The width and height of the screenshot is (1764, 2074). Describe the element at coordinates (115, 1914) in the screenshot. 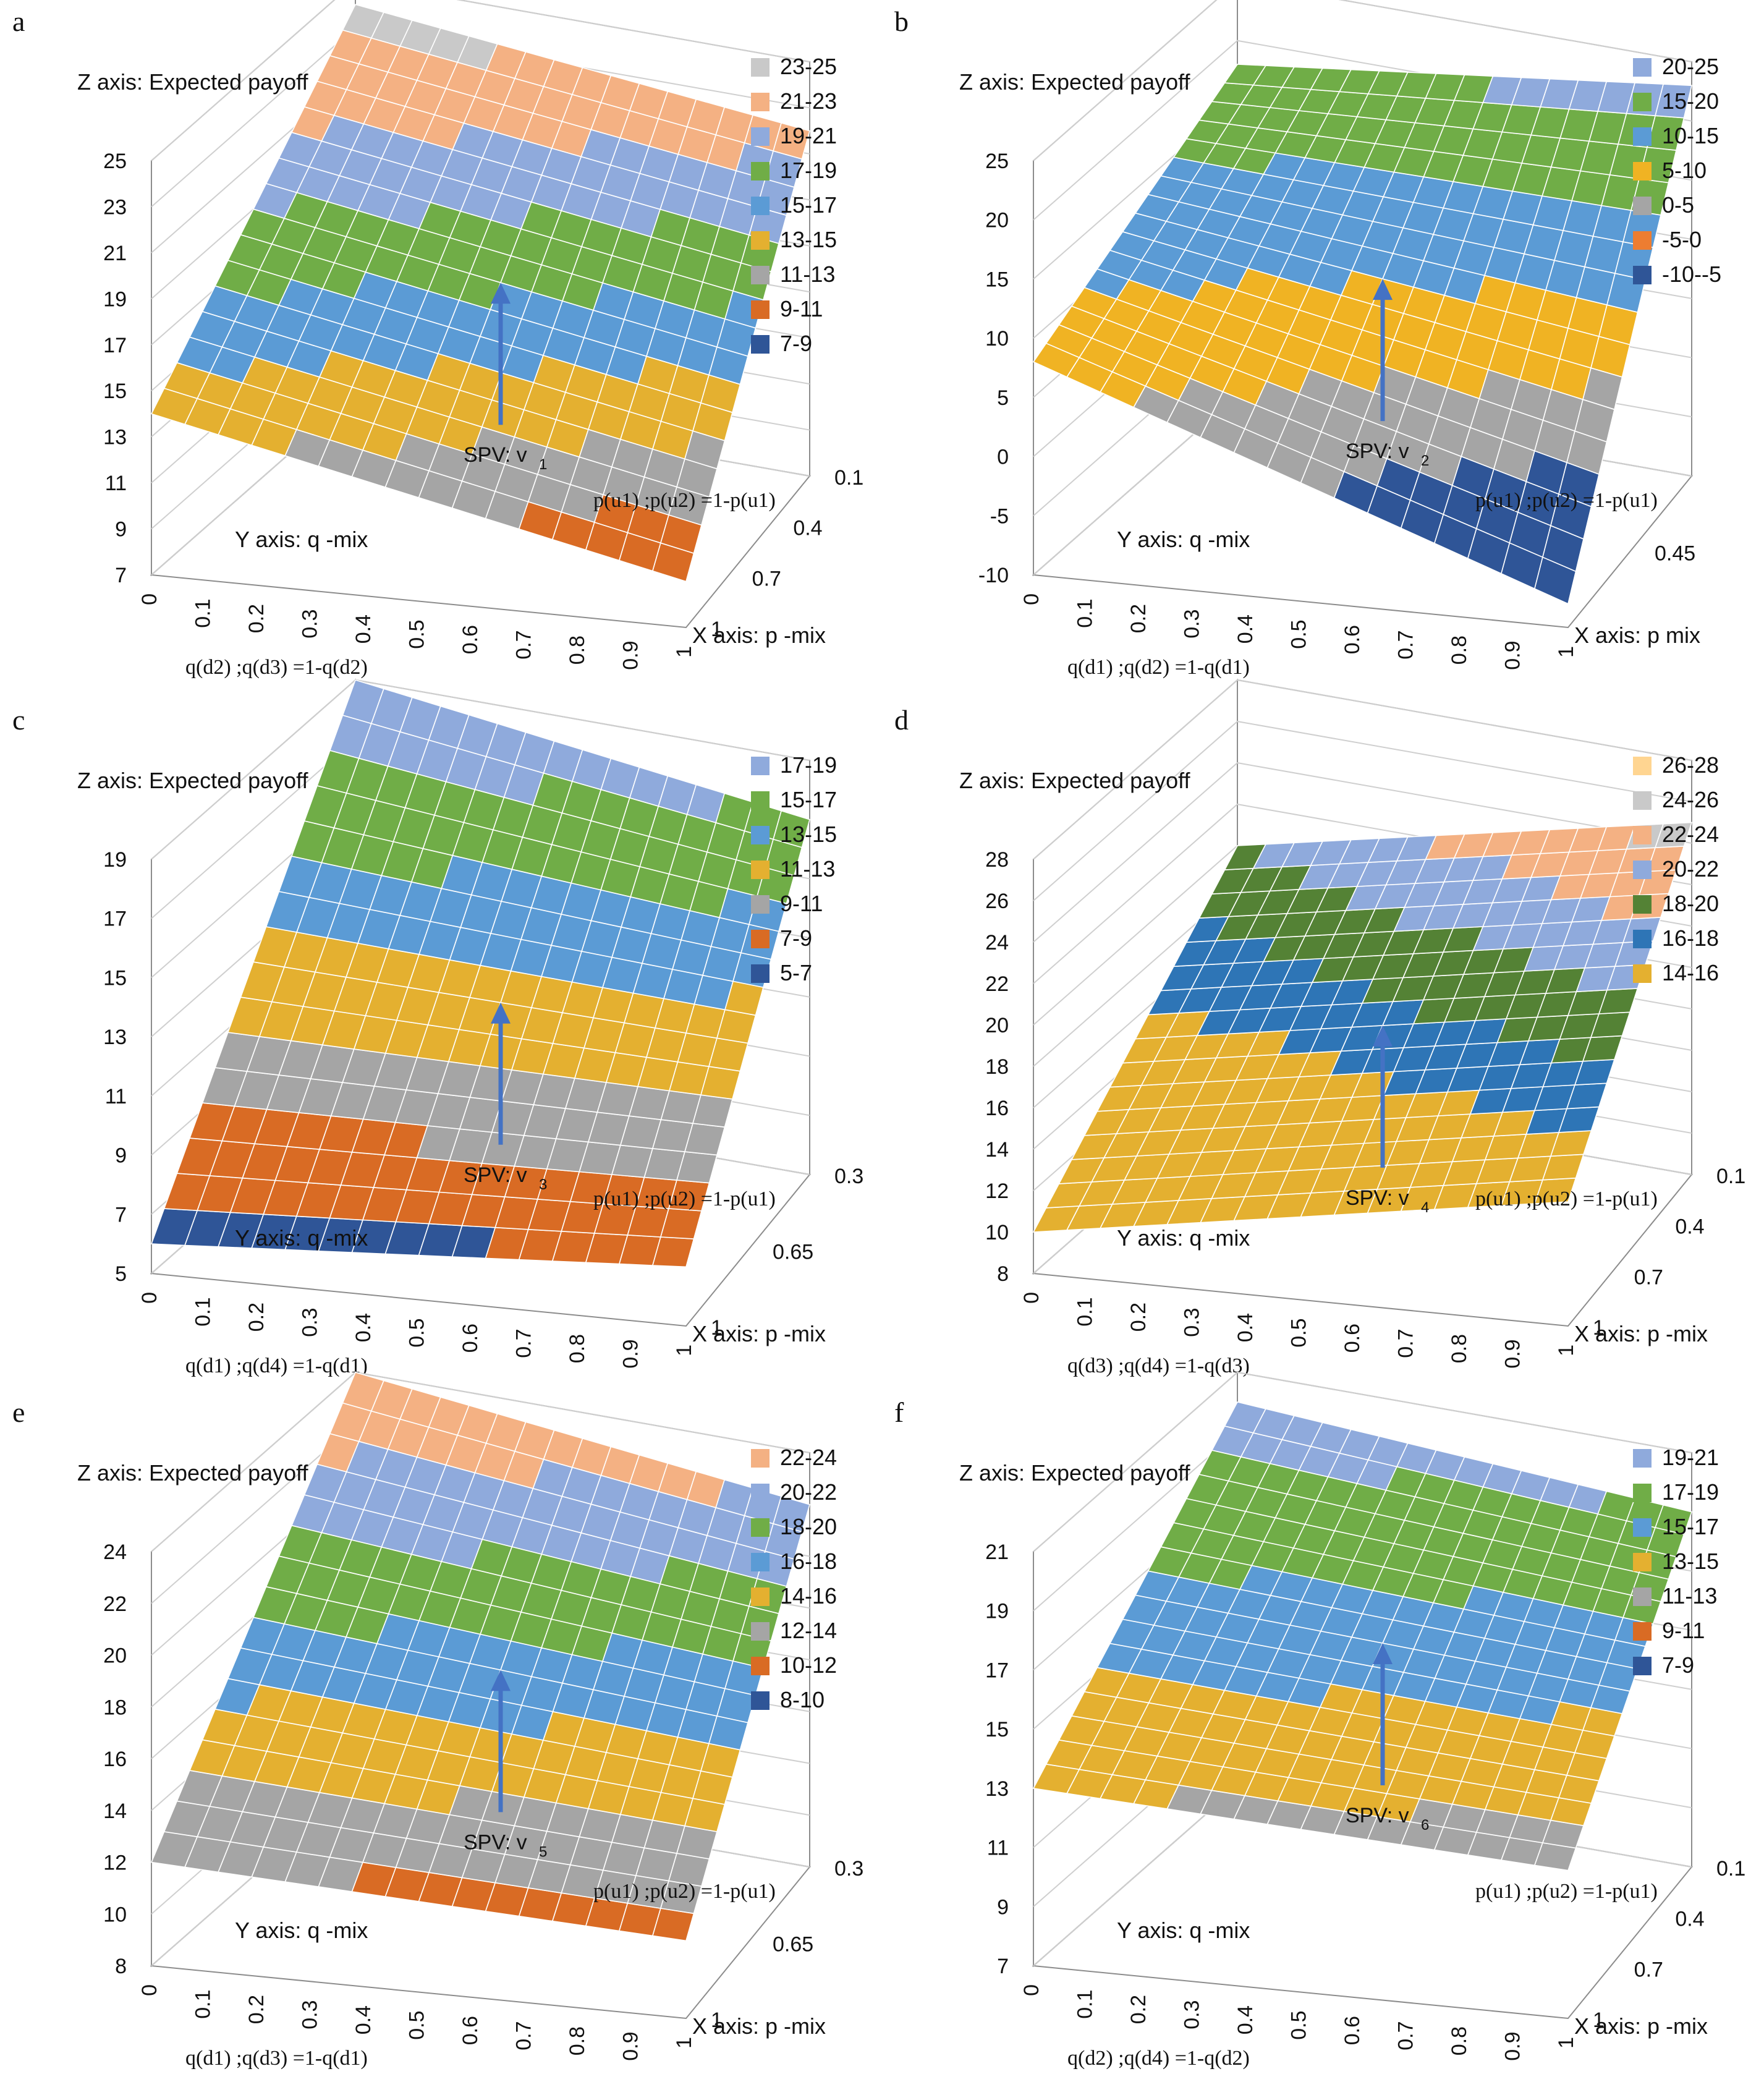

I see `z-tick-label: 10` at that location.